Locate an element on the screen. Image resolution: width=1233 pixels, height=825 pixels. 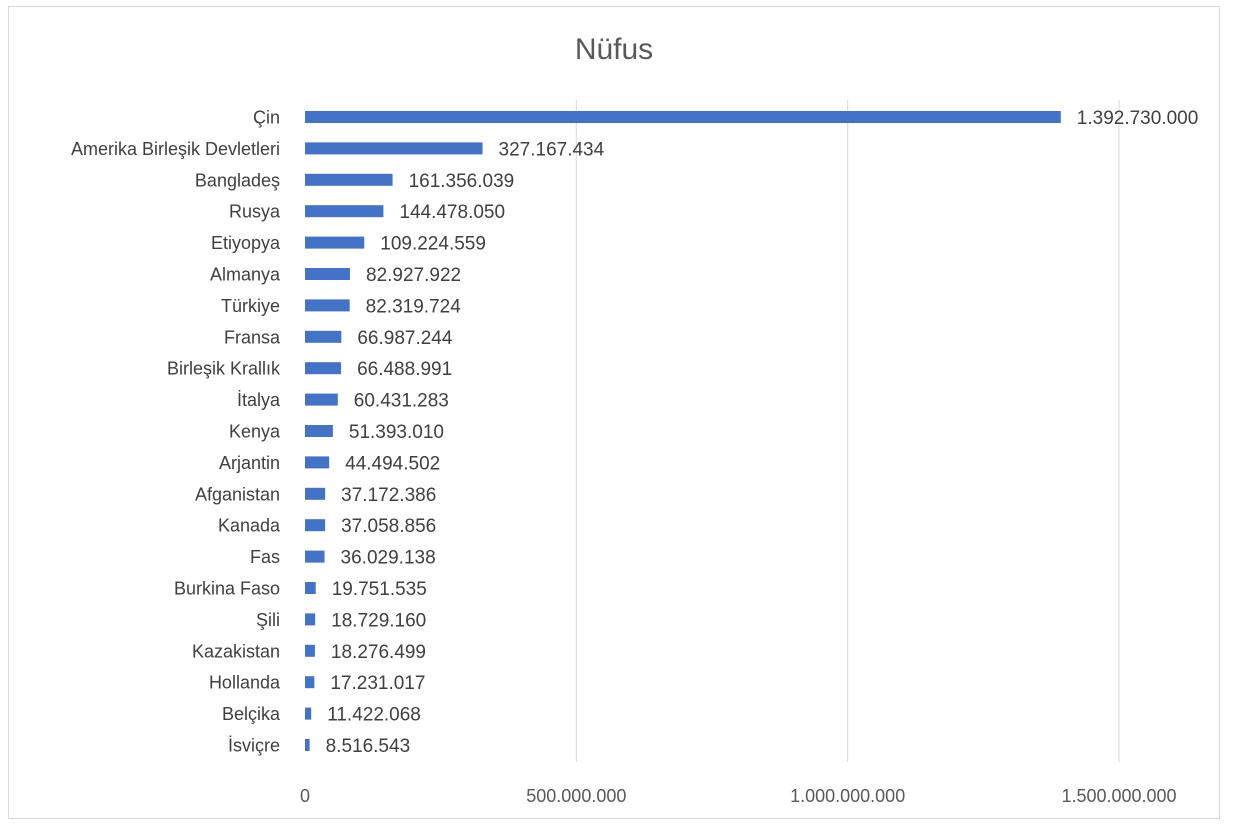
category-label: Arjantin is located at coordinates (249, 463).